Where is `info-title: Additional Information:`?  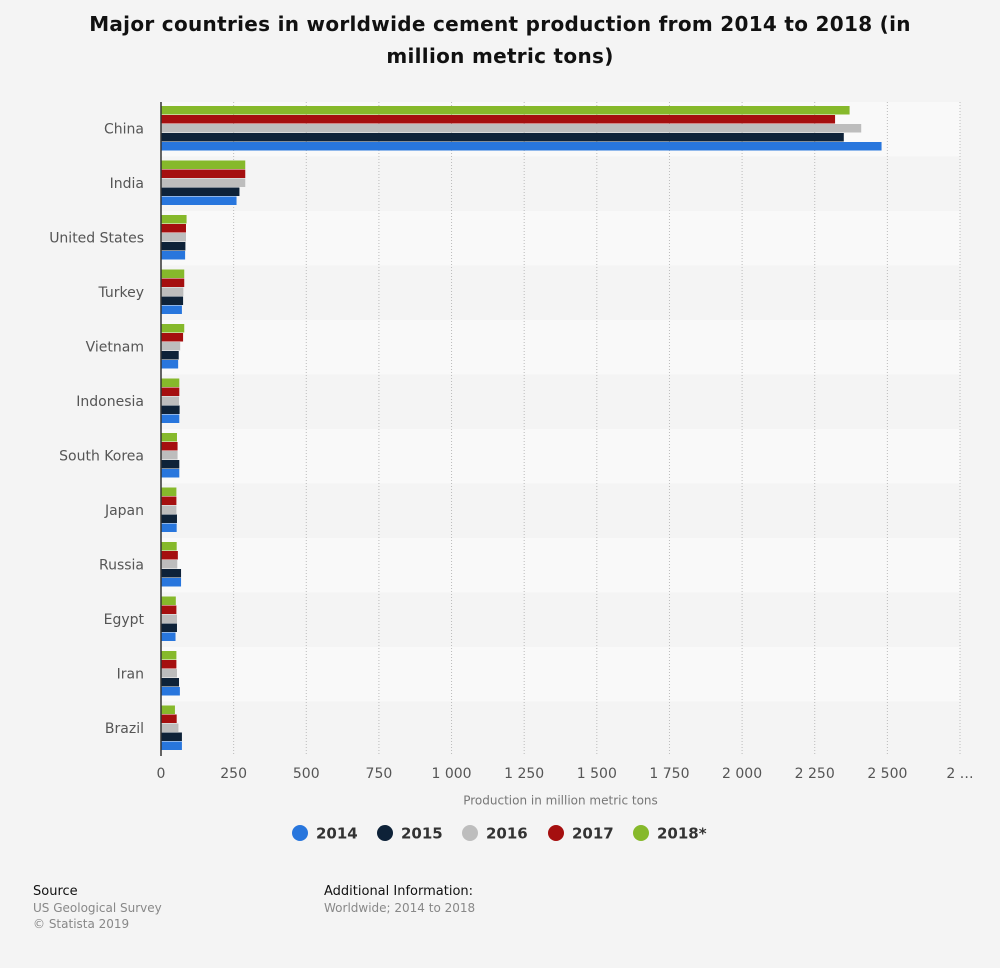
info-title: Additional Information: is located at coordinates (399, 891).